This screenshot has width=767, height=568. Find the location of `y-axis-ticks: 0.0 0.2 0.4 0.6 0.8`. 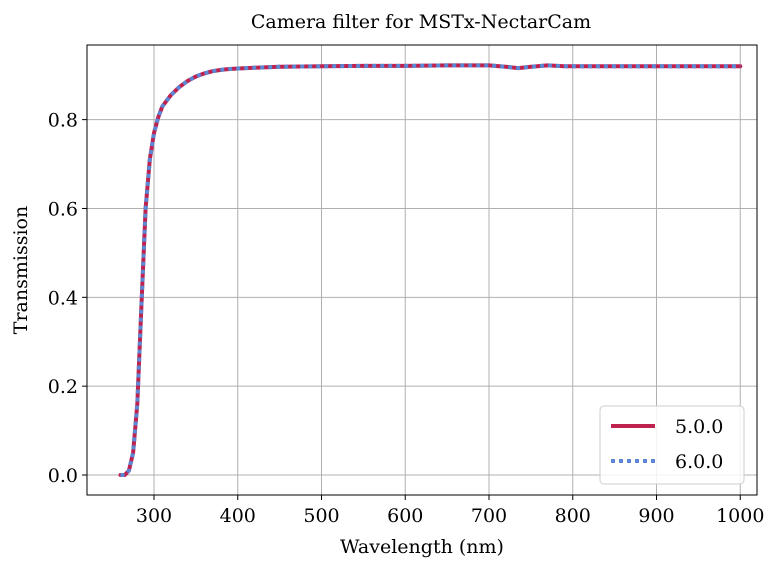

y-axis-ticks: 0.0 0.2 0.4 0.6 0.8 is located at coordinates (67, 298).